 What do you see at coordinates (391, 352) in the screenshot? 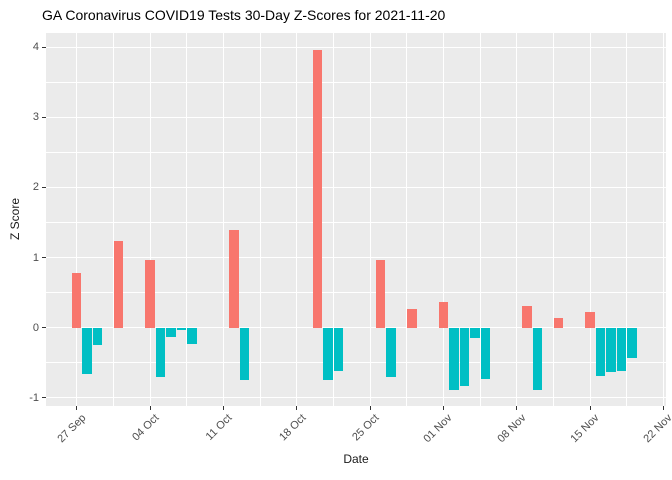
I see `bar-27-oct` at bounding box center [391, 352].